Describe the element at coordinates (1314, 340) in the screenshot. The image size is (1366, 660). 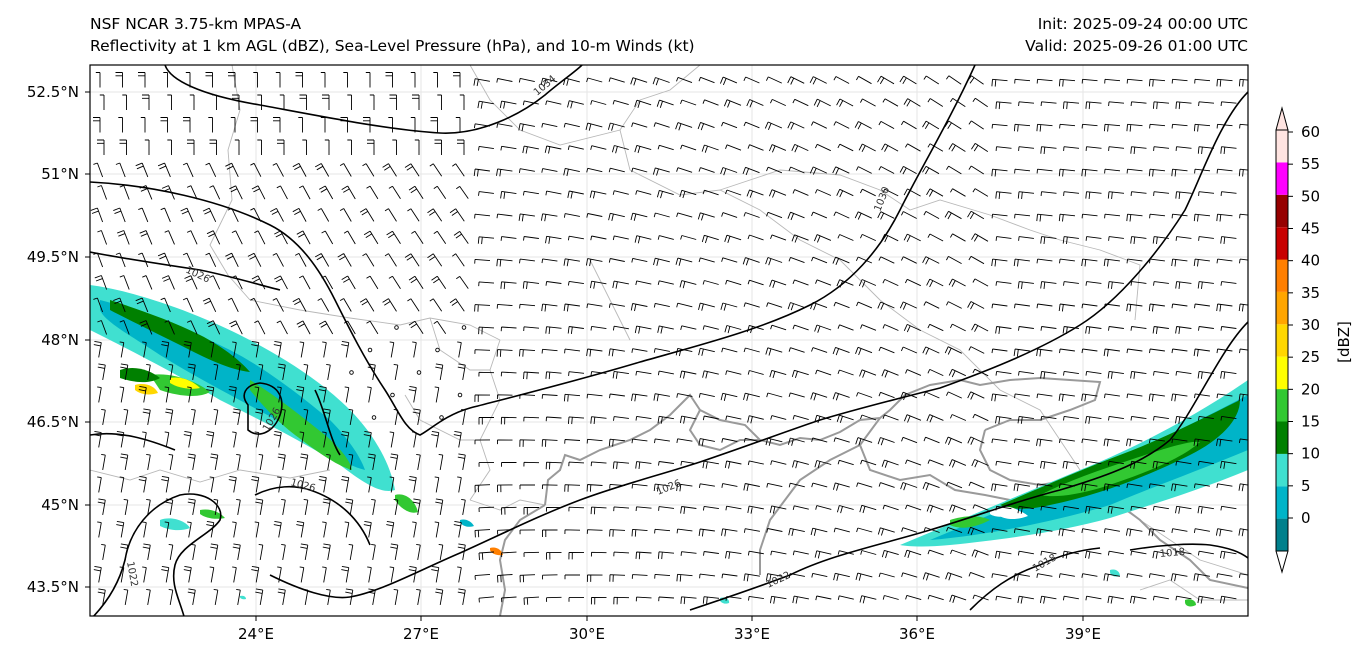
I see `colorbar: 0 5 10 15 20 25 30 35 40 45 50 55 60 [dBZ]` at that location.